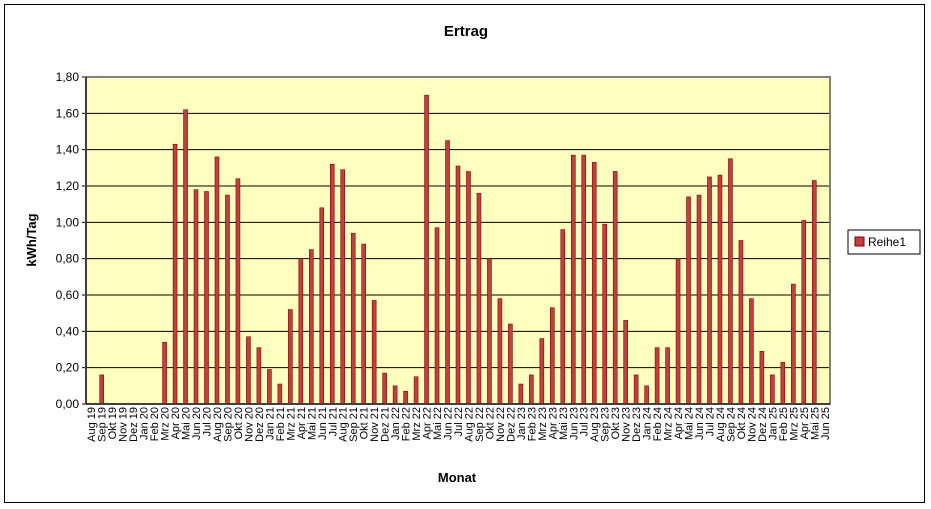 This screenshot has height=509, width=931. I want to click on x-tick-label: Mrz 23, so click(543, 424).